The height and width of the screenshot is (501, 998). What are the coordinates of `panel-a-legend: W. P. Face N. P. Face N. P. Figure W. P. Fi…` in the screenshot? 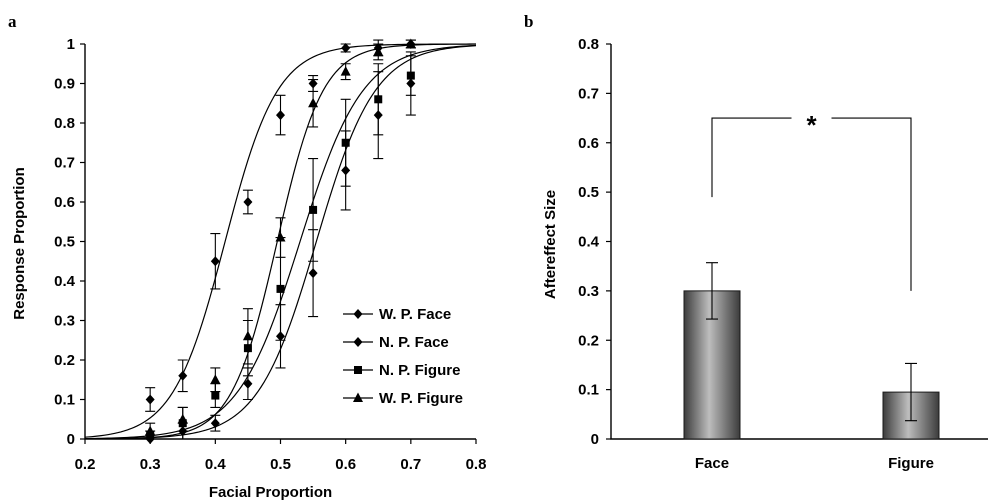 It's located at (403, 356).